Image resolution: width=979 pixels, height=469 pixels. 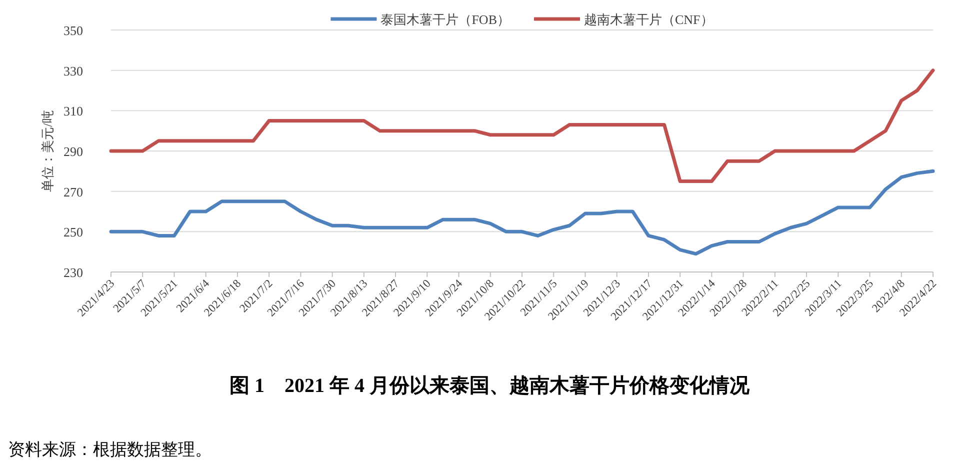 What do you see at coordinates (73, 232) in the screenshot?
I see `y-tick-label: 250` at bounding box center [73, 232].